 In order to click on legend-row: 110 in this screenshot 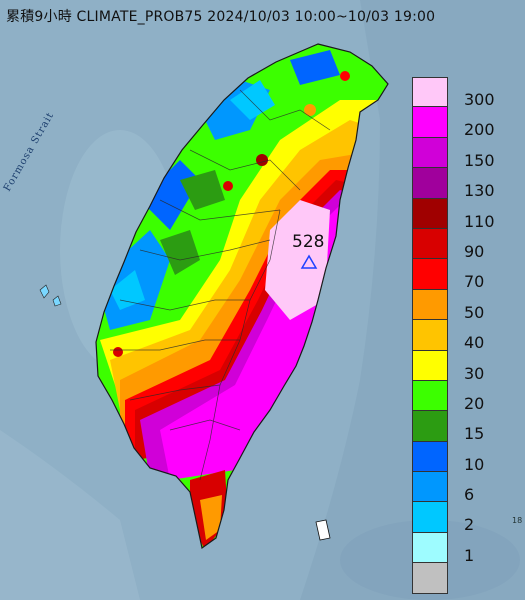, I will do `click(460, 214)`.